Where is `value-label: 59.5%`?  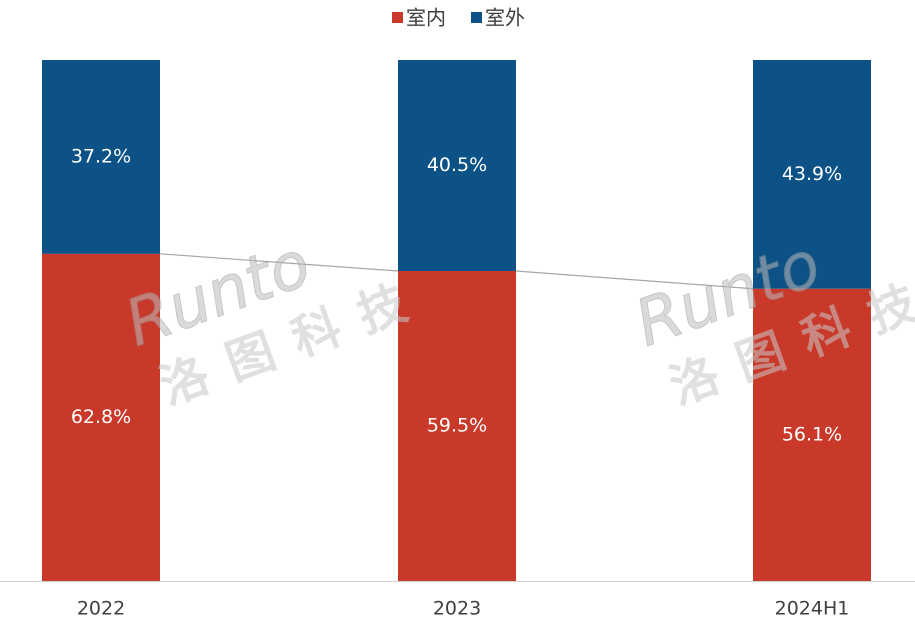 value-label: 59.5% is located at coordinates (457, 426).